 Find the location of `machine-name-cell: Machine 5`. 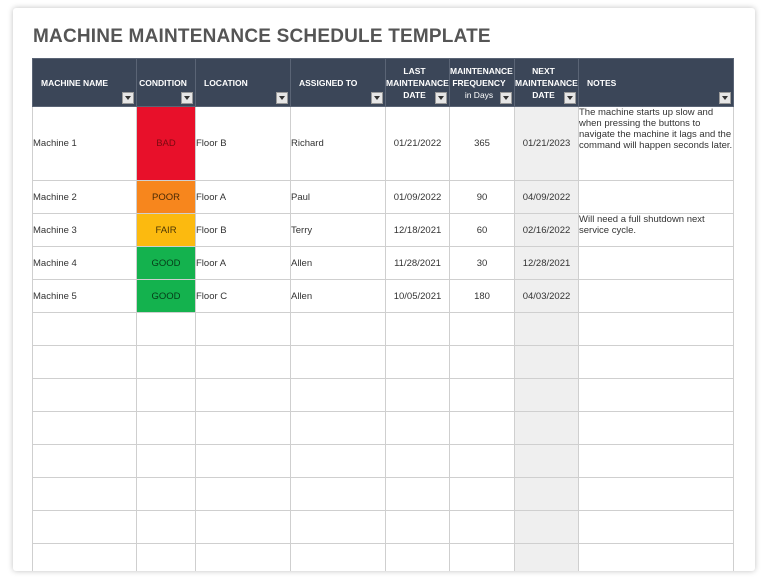

machine-name-cell: Machine 5 is located at coordinates (84, 296).